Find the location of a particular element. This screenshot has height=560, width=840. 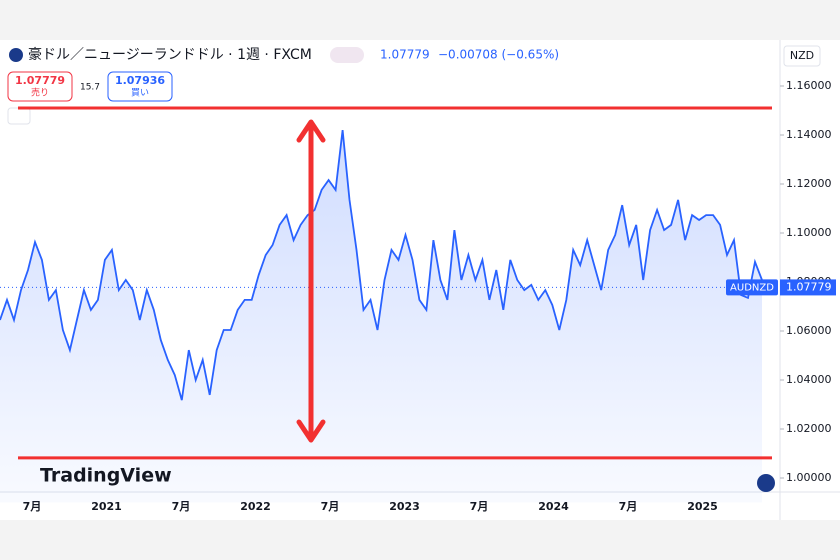

x-tick-label: 2023 is located at coordinates (404, 506).